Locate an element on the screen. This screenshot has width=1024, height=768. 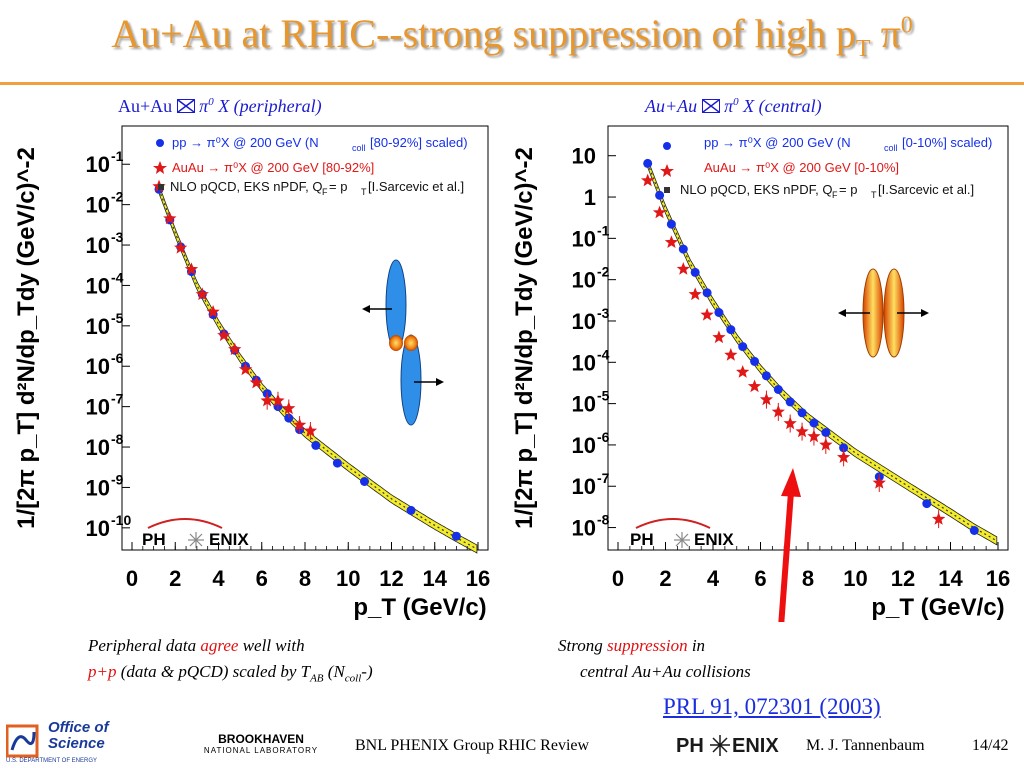
right-header-pi: π is located at coordinates (729, 106).